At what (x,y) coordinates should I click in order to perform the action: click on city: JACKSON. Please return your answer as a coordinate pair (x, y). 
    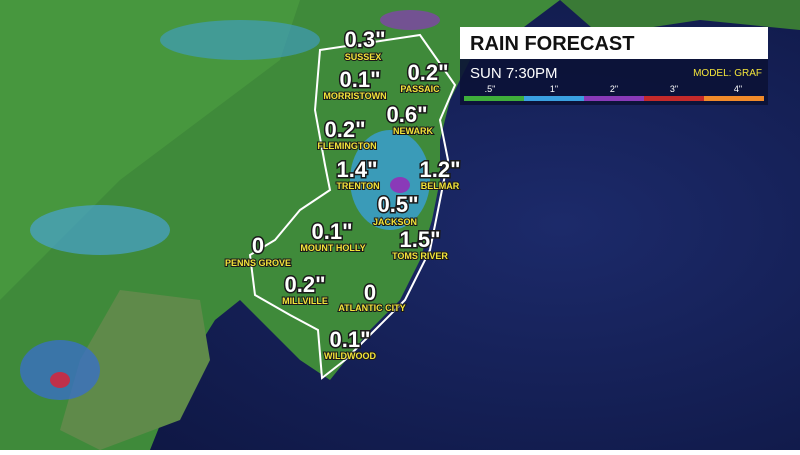
    Looking at the image, I should click on (395, 222).